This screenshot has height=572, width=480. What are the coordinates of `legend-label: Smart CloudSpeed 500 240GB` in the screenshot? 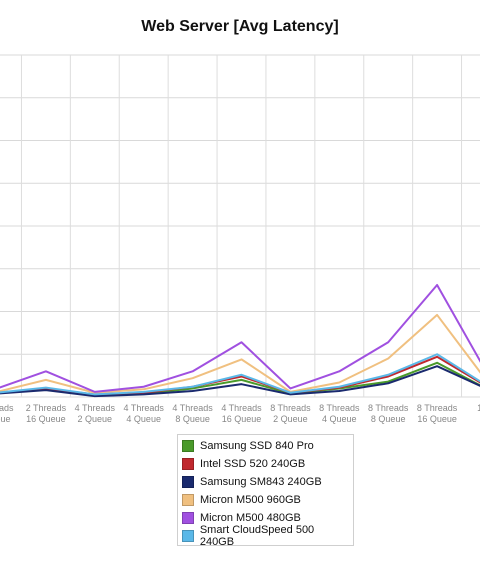 It's located at (257, 536).